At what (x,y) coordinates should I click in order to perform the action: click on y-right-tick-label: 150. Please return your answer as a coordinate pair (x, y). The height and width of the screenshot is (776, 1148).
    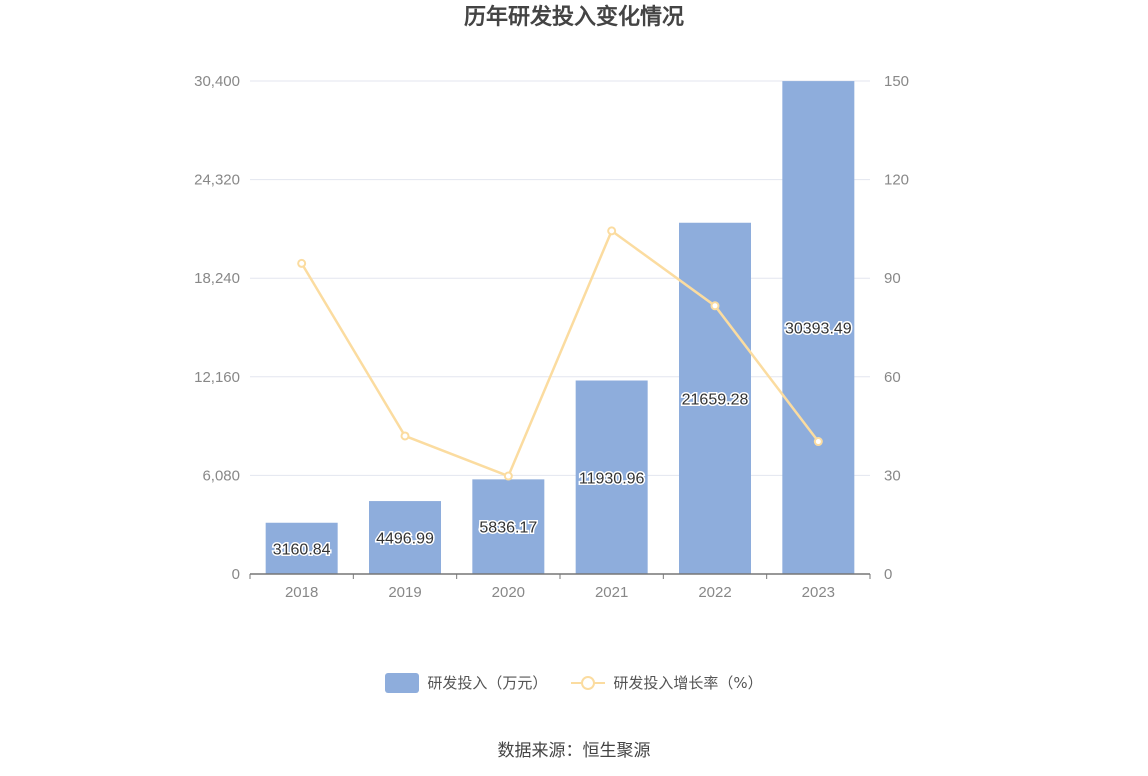
    Looking at the image, I should click on (896, 81).